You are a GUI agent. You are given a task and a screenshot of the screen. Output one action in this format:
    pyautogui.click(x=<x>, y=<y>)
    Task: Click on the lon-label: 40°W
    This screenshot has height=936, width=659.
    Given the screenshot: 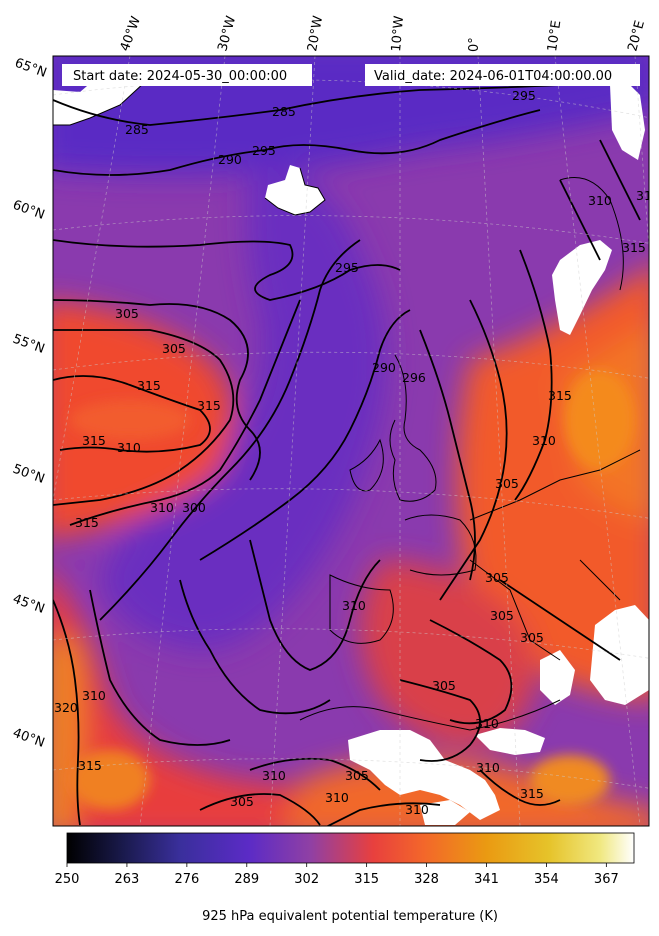 What is the action you would take?
    pyautogui.click(x=131, y=33)
    